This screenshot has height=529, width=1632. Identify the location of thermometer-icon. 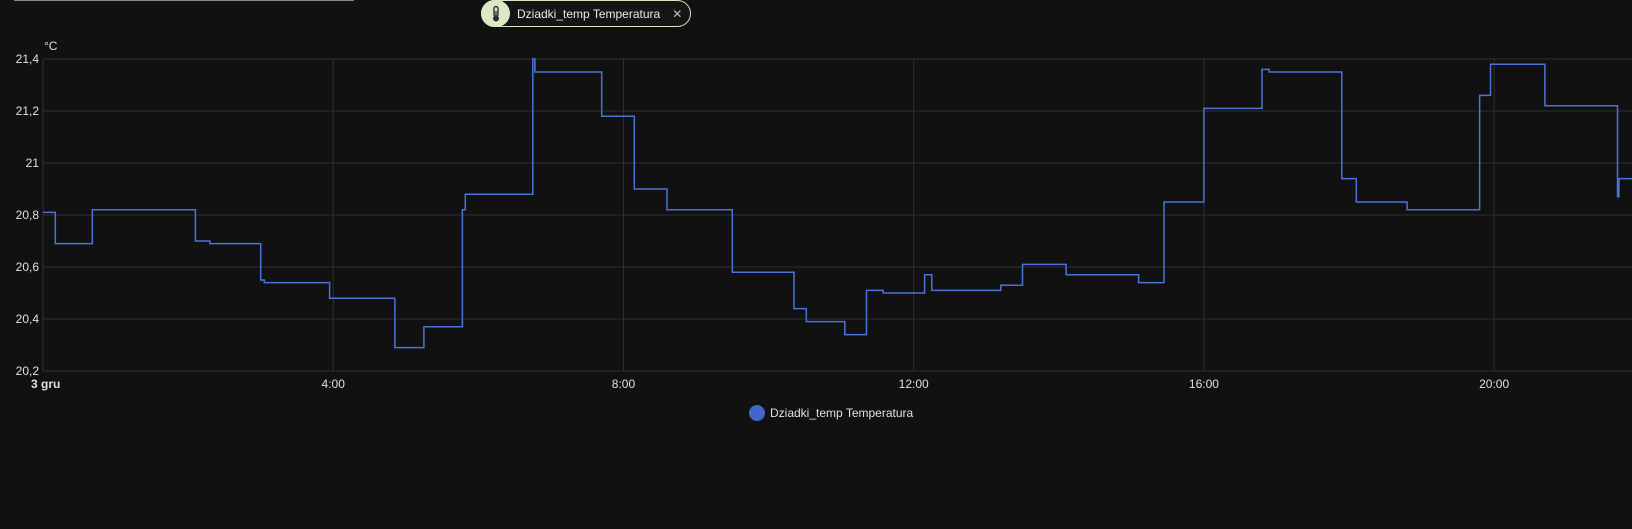
(495, 13).